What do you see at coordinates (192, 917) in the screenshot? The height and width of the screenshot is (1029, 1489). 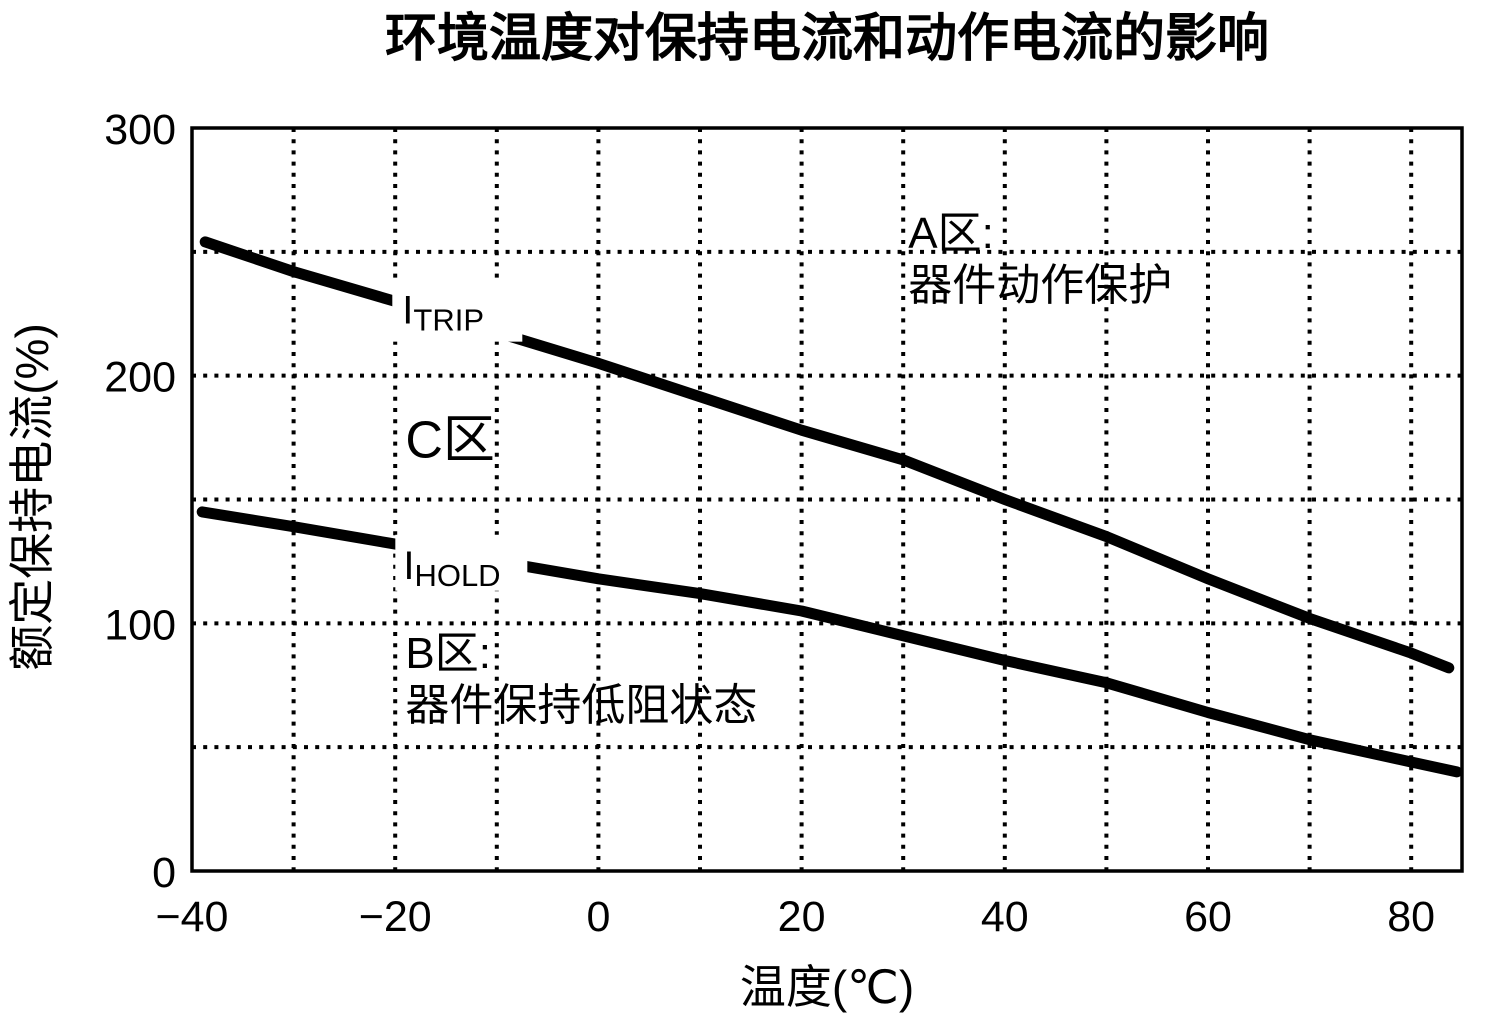 I see `x-tick-label: −40` at bounding box center [192, 917].